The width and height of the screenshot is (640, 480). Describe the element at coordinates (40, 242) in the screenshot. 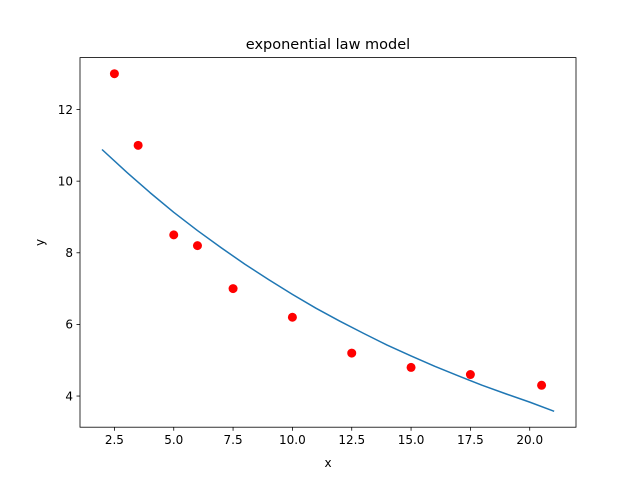

I see `y-axis-label: y` at that location.